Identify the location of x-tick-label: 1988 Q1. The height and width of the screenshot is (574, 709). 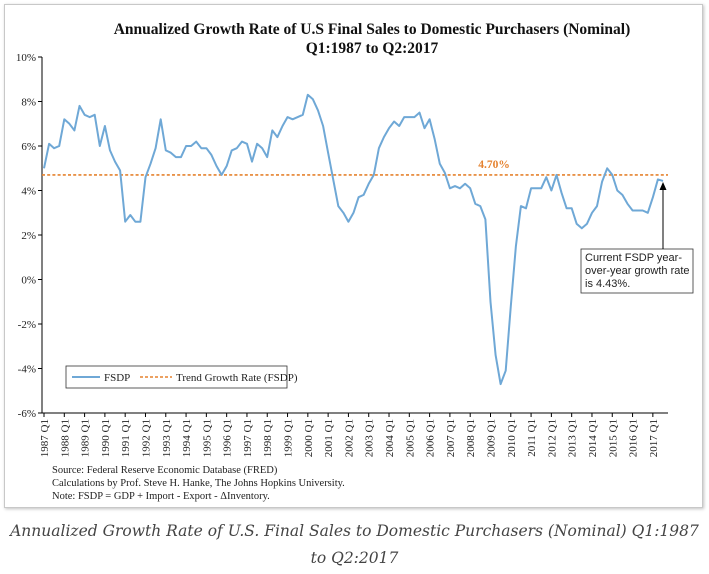
(65, 438).